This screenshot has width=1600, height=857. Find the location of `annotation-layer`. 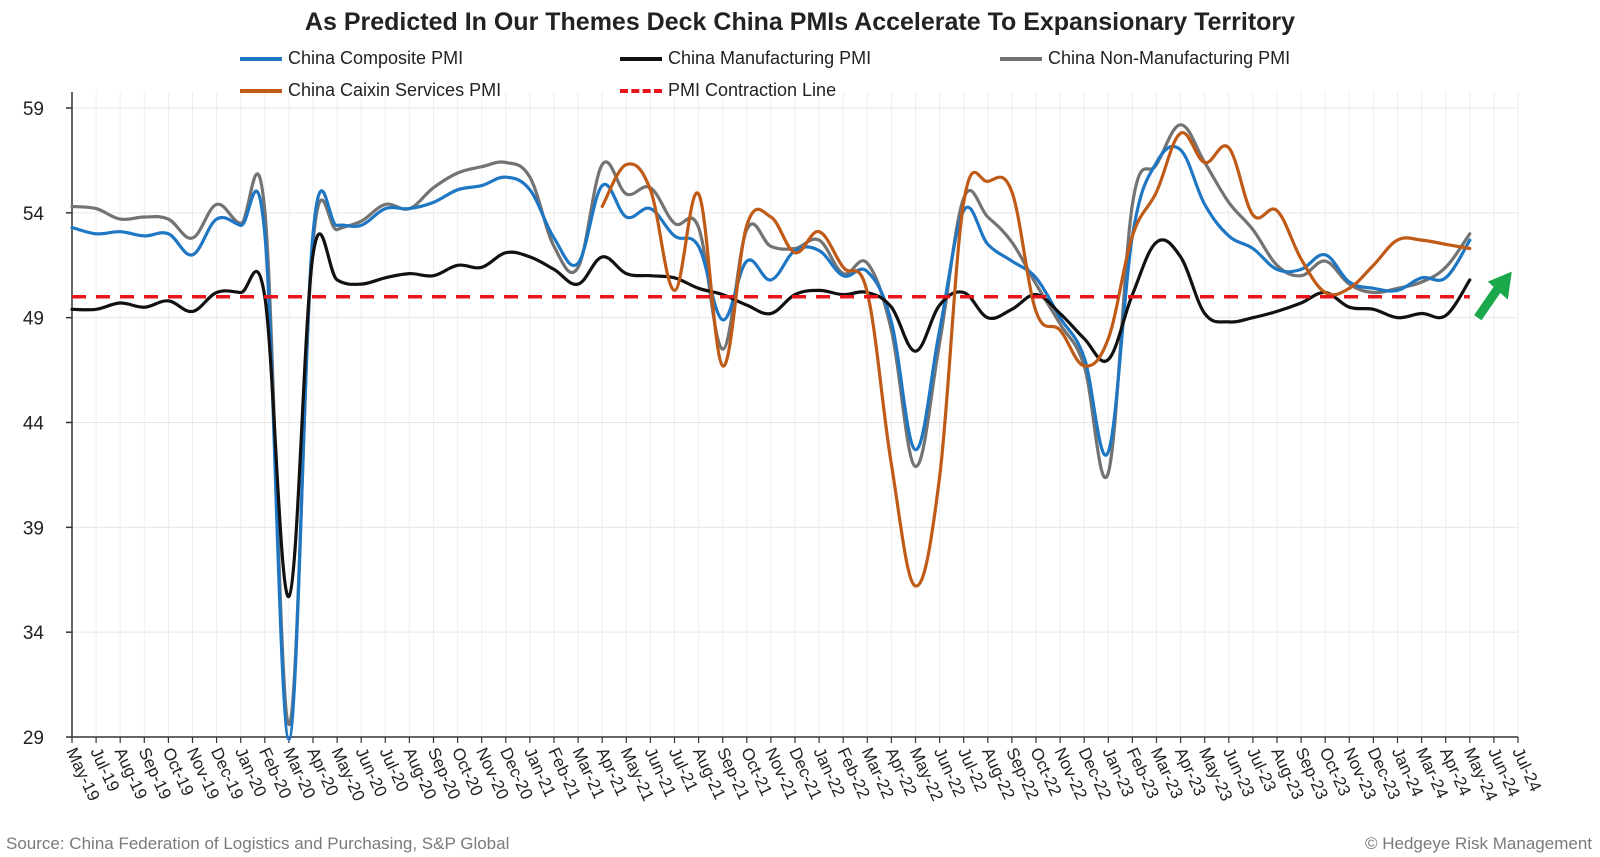

annotation-layer is located at coordinates (1493, 296).